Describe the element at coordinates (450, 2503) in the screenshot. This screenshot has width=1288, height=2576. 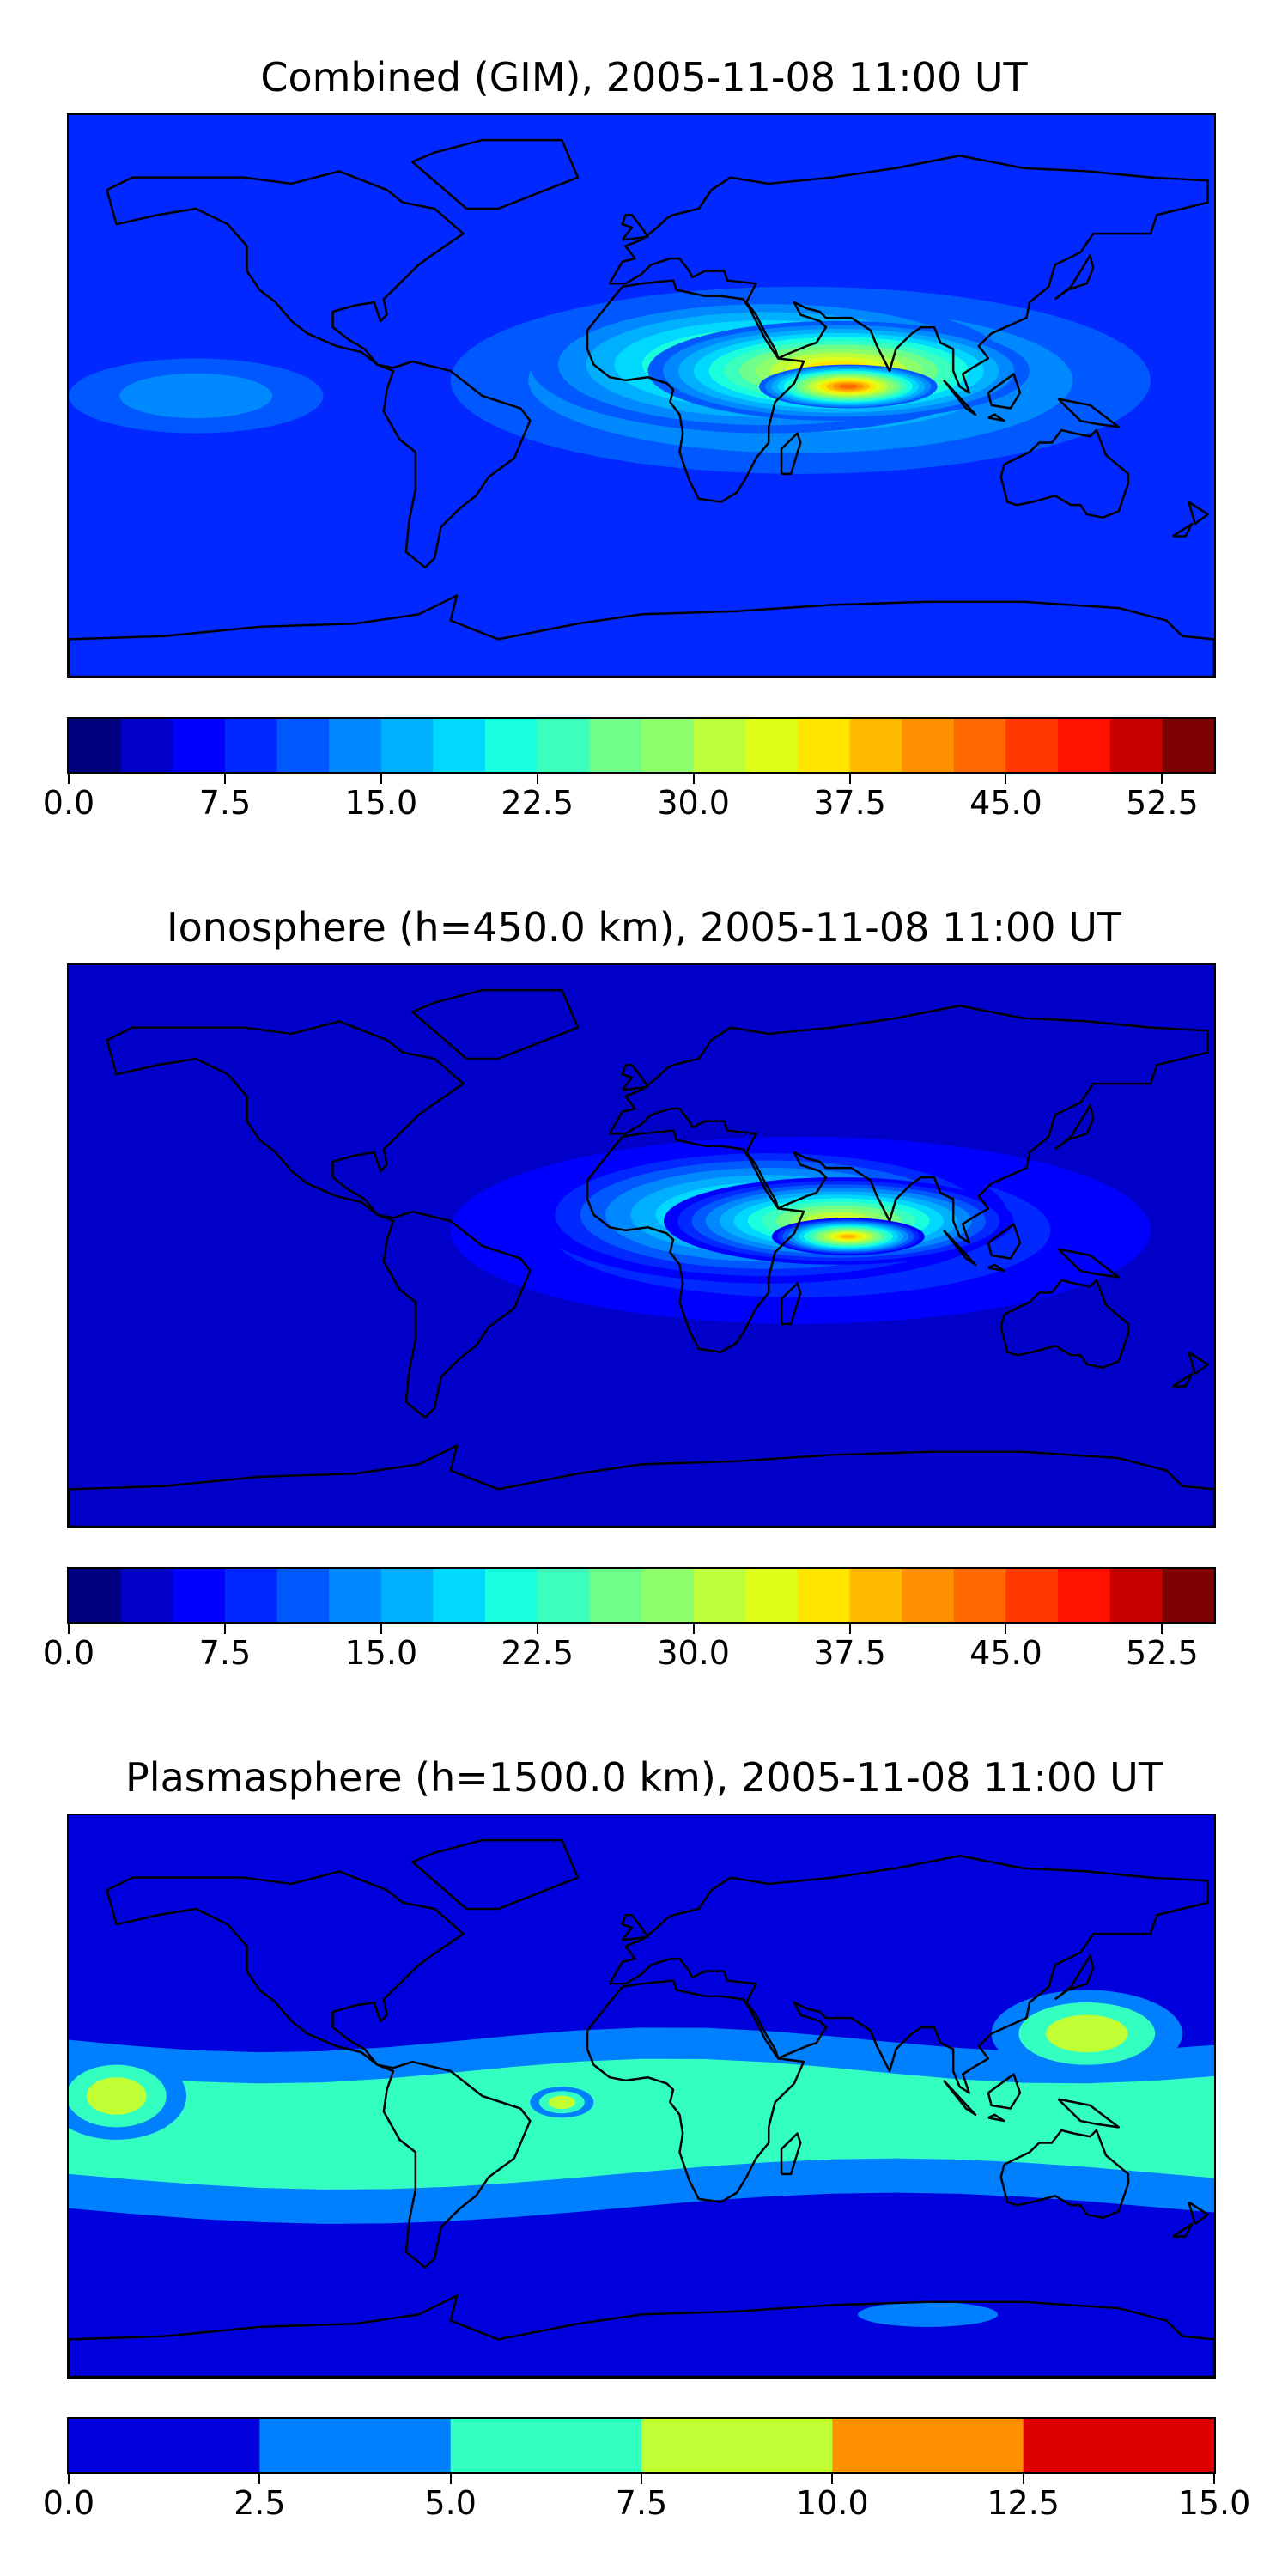
I see `colorbar-tick-label: 5.0` at that location.